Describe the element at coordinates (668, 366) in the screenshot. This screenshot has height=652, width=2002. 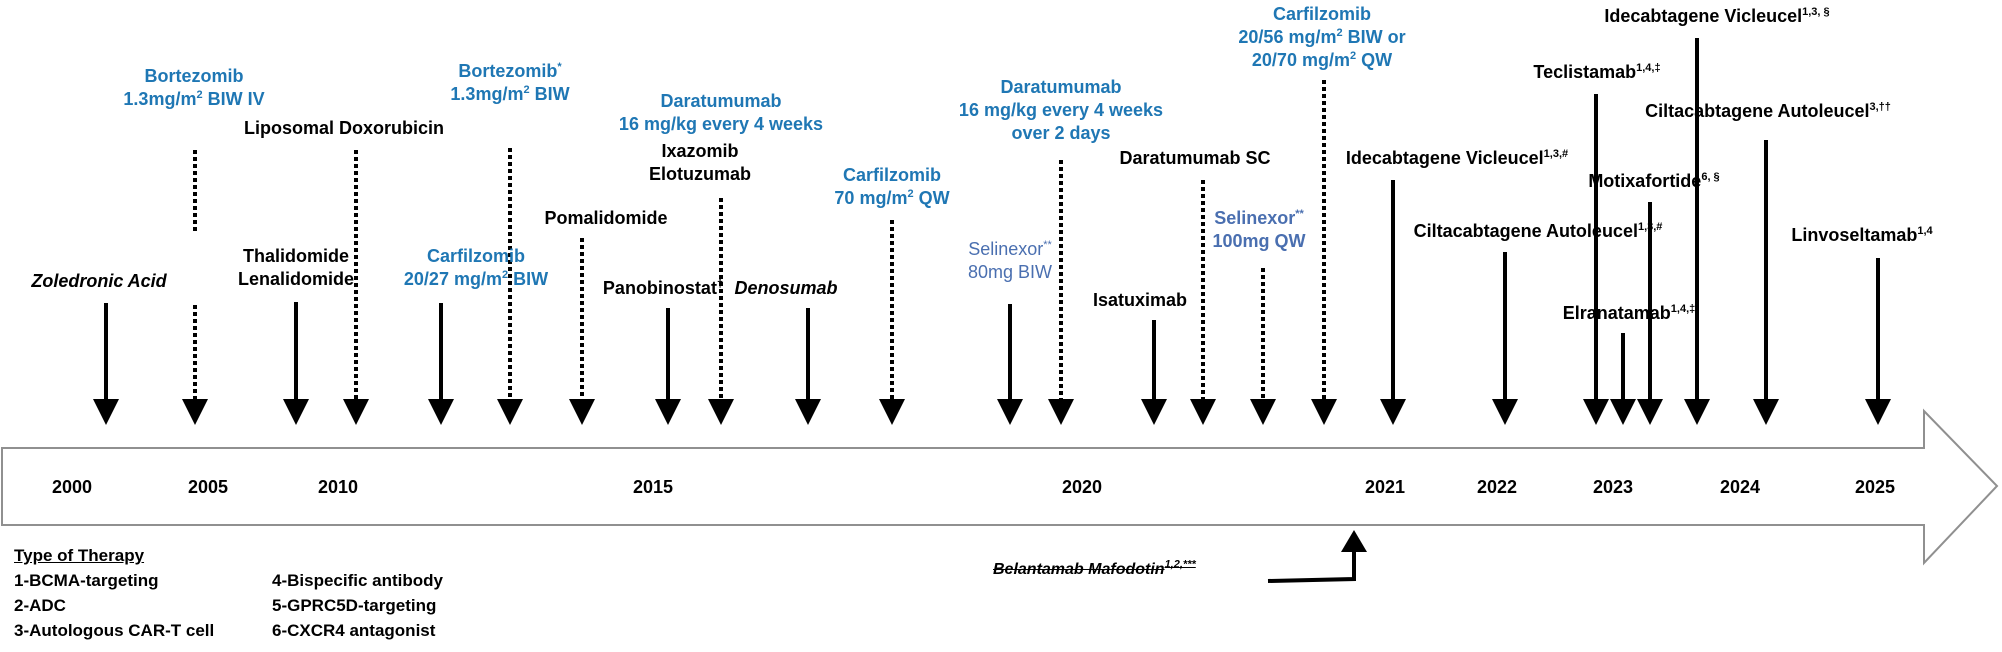
I see `arrow-panobinostat` at that location.